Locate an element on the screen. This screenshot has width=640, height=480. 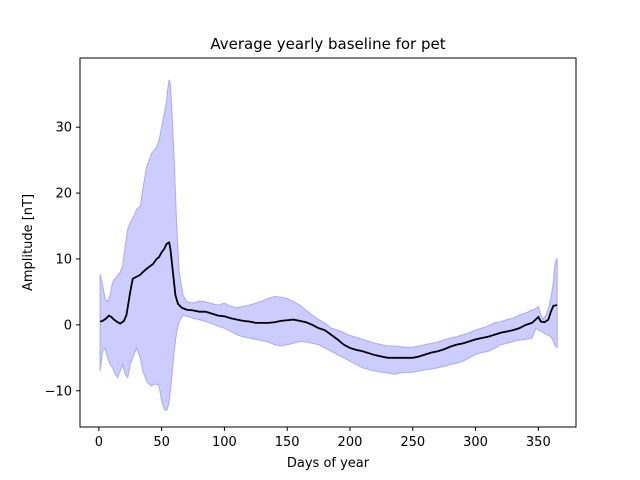
x-axis-ticks: 0 50 100 150 200 250 300 350 is located at coordinates (323, 438).